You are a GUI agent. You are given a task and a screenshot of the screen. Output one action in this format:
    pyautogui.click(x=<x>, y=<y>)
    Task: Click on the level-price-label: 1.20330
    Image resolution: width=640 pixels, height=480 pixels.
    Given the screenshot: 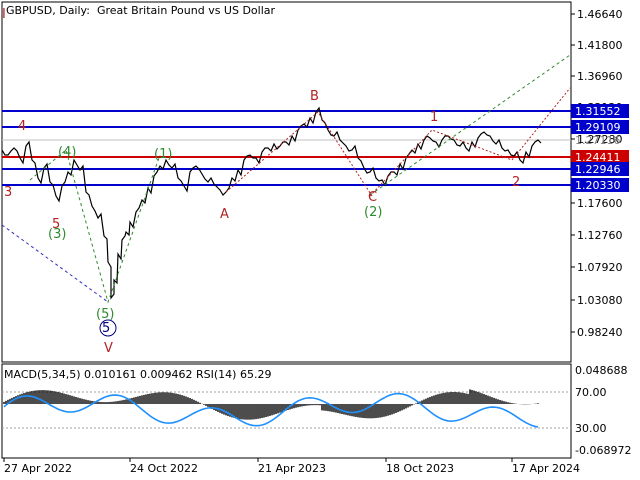 What is the action you would take?
    pyautogui.click(x=598, y=185)
    